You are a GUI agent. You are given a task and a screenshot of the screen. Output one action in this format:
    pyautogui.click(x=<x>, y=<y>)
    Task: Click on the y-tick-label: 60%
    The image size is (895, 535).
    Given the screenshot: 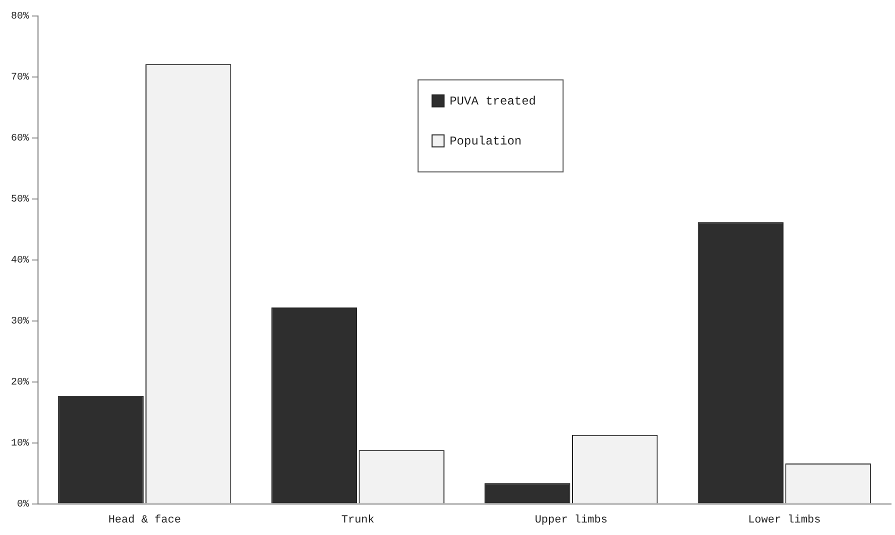 What is the action you would take?
    pyautogui.click(x=20, y=139)
    